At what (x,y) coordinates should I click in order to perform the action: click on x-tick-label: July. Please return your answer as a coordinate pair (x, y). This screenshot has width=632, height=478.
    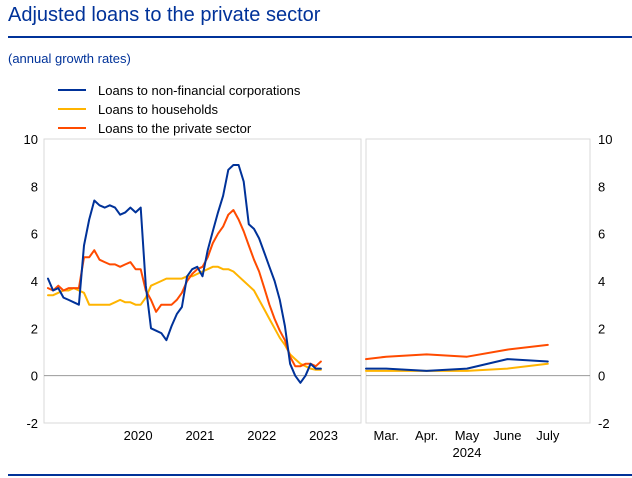
    Looking at the image, I should click on (548, 435).